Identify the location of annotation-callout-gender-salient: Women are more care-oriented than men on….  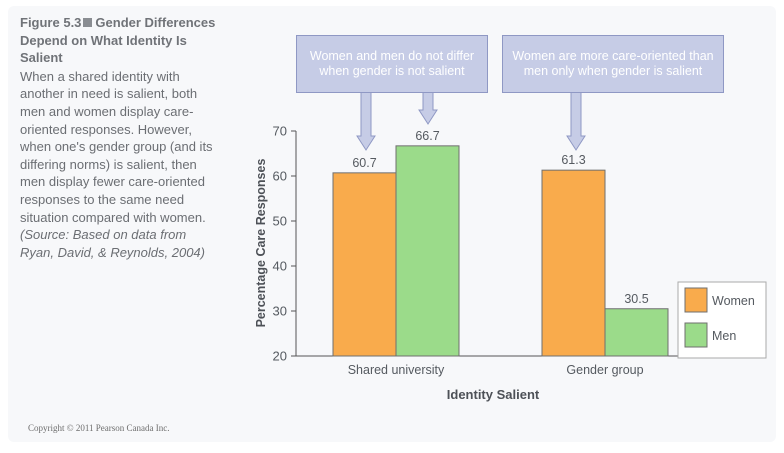
(613, 64).